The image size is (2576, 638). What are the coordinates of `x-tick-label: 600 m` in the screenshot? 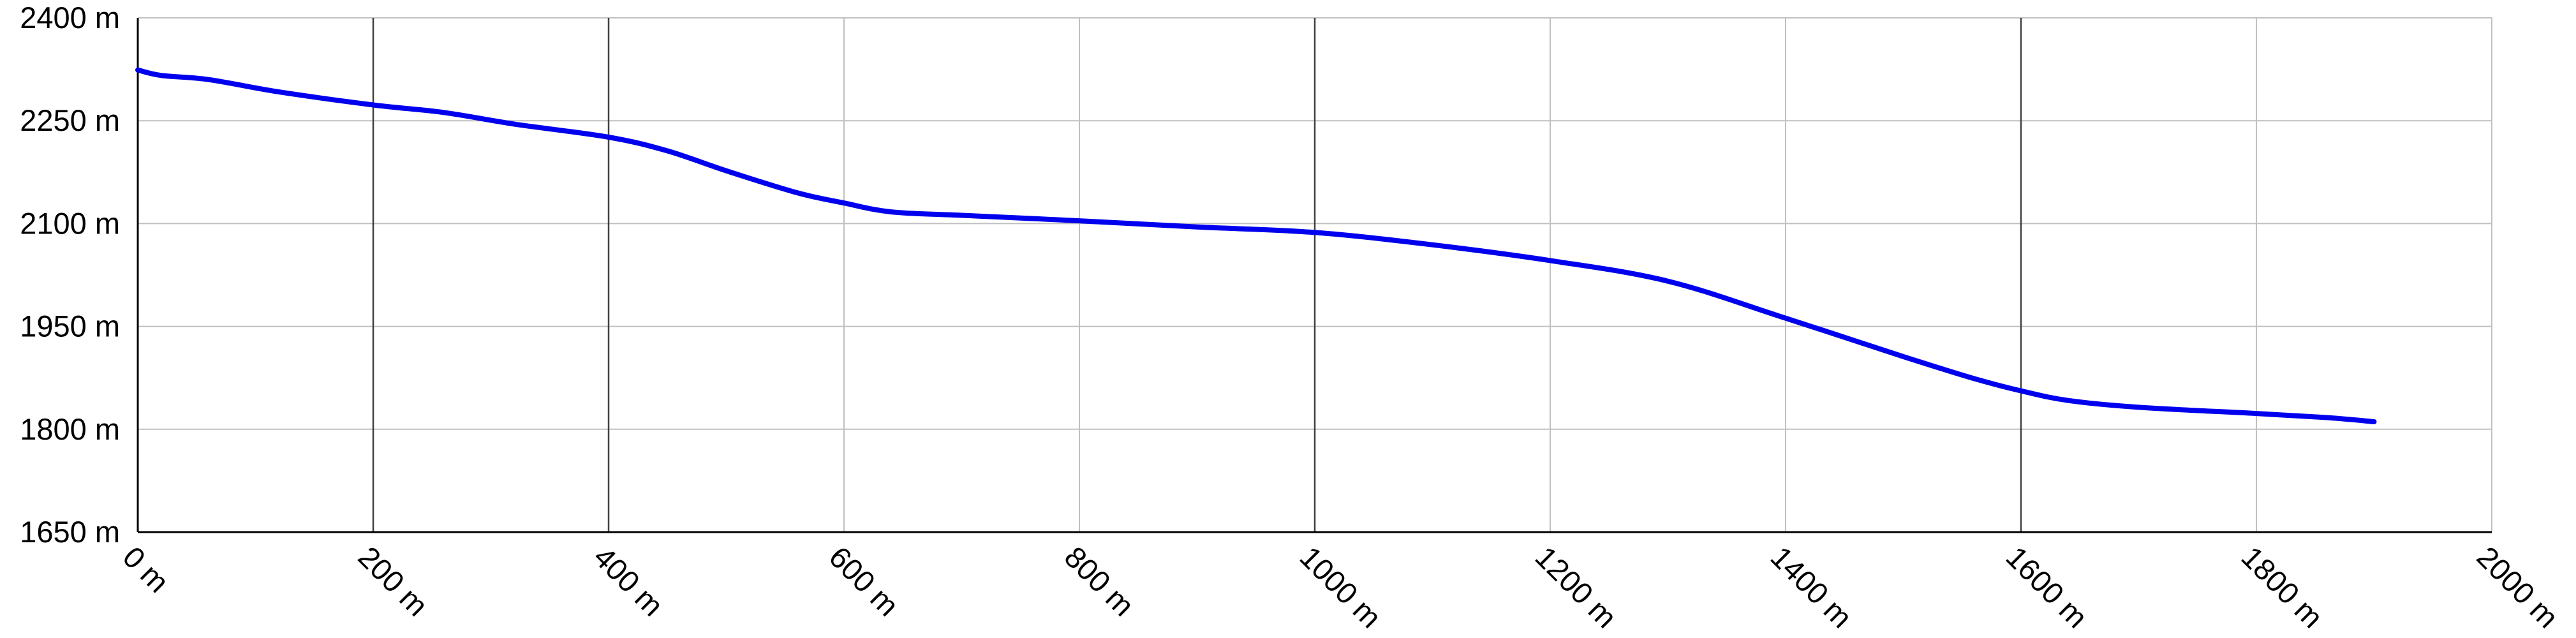 It's located at (864, 581).